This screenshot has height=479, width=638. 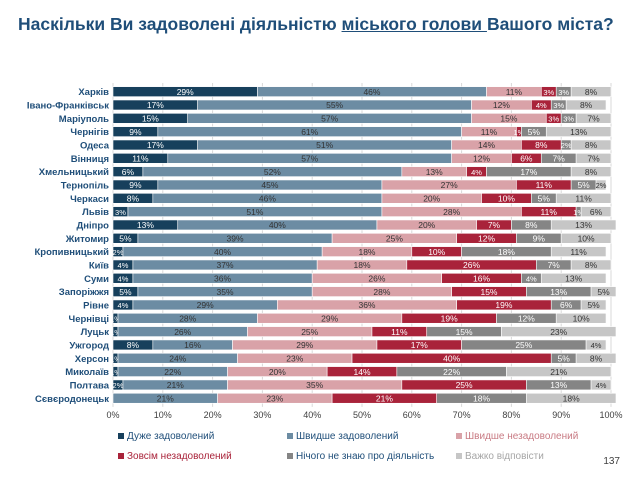 What do you see at coordinates (87, 239) in the screenshot?
I see `category-label: Житомир` at bounding box center [87, 239].